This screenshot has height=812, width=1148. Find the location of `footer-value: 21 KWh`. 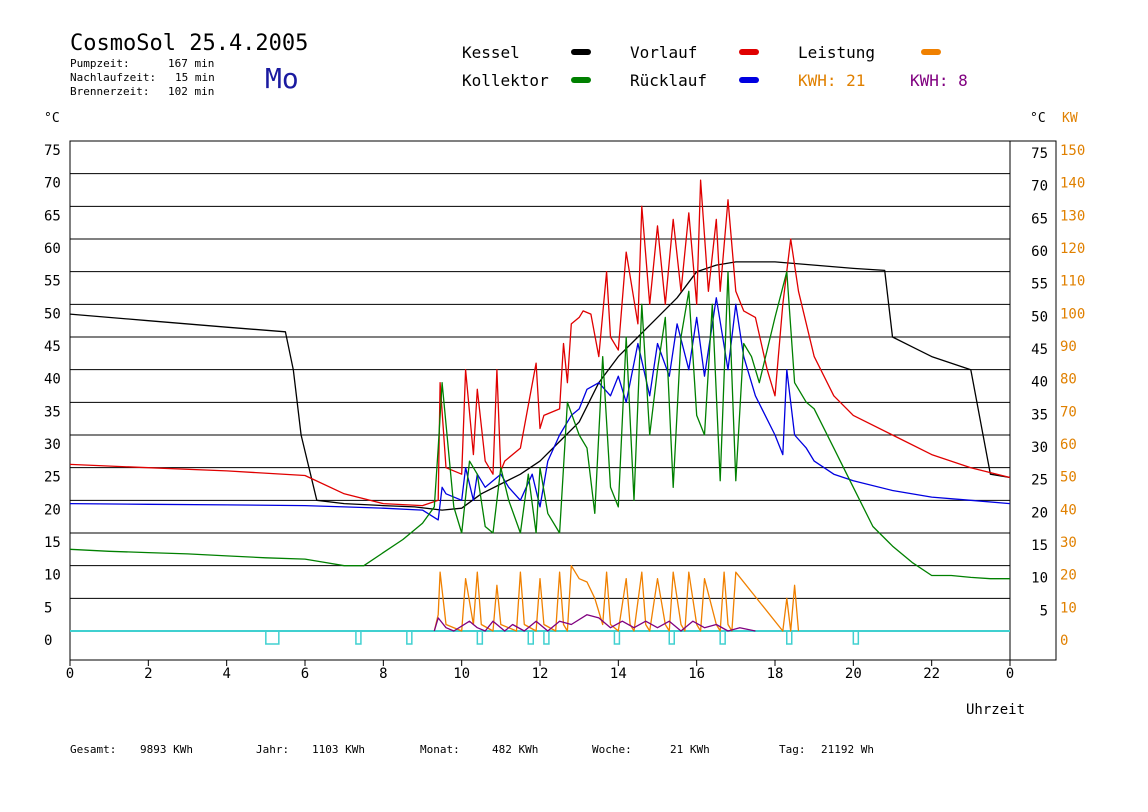

footer-value: 21 KWh is located at coordinates (690, 749).